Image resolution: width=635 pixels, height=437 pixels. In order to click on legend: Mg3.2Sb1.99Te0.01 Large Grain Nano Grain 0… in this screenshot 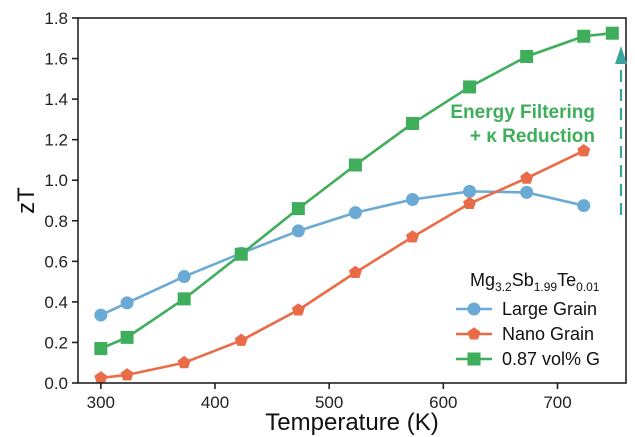, I will do `click(528, 319)`.